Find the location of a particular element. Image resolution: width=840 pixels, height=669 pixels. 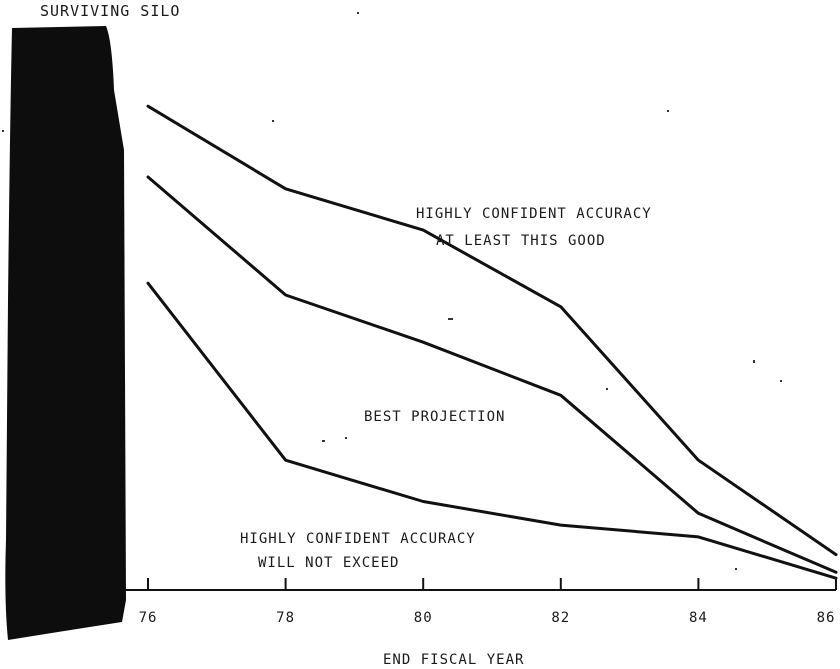

annotation-best-line-1: BEST PROJECTION is located at coordinates (434, 417).